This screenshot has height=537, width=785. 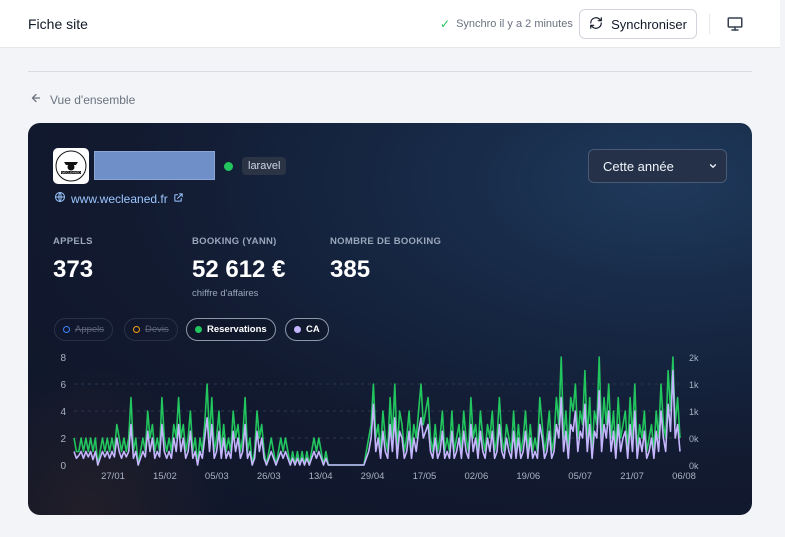 I want to click on external-link-icon, so click(x=178, y=199).